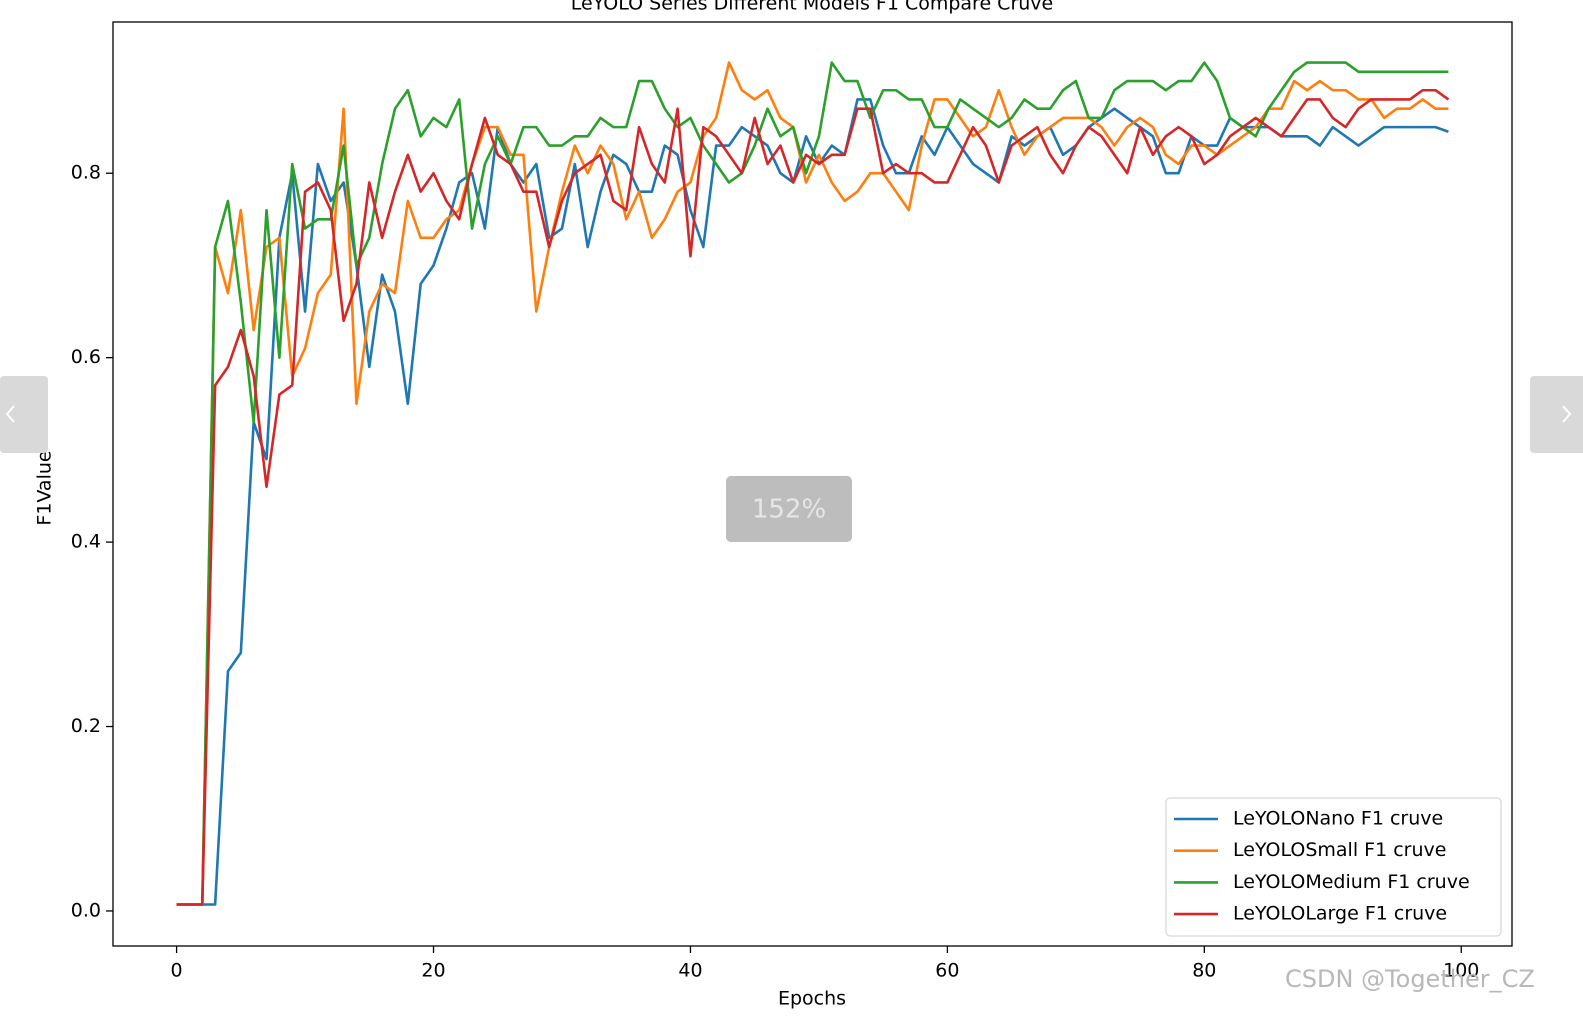 Image resolution: width=1583 pixels, height=1022 pixels. Describe the element at coordinates (10, 414) in the screenshot. I see `prev-icon` at that location.